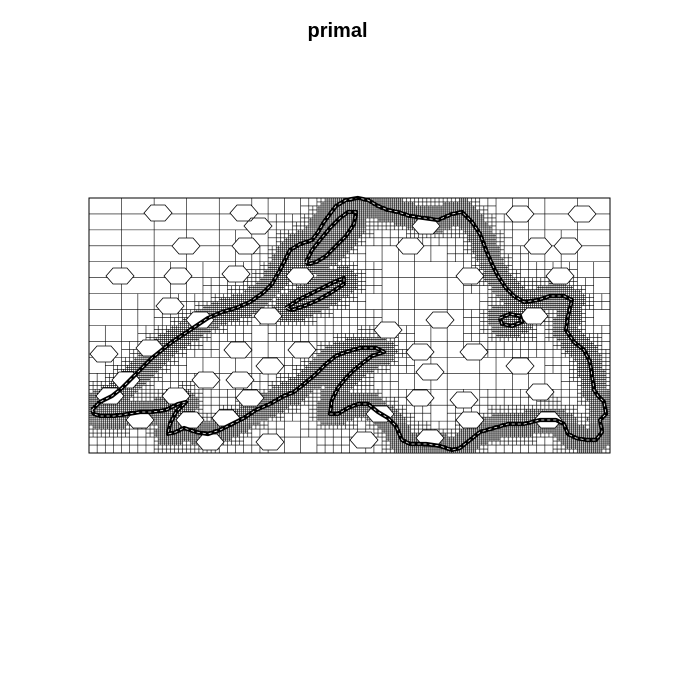  Describe the element at coordinates (337, 31) in the screenshot. I see `plot-title: primal` at that location.